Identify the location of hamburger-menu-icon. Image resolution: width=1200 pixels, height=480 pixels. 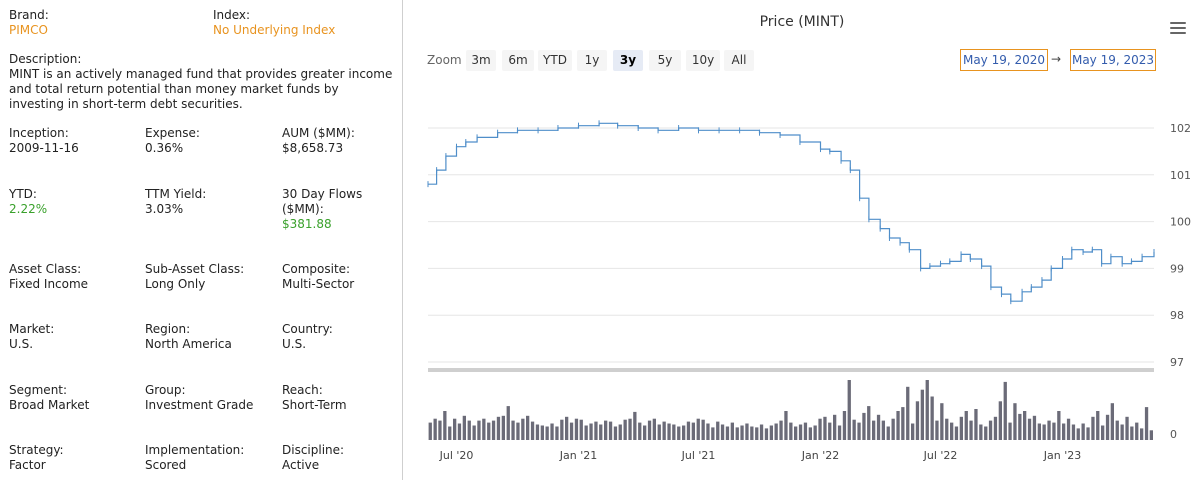
(1178, 29).